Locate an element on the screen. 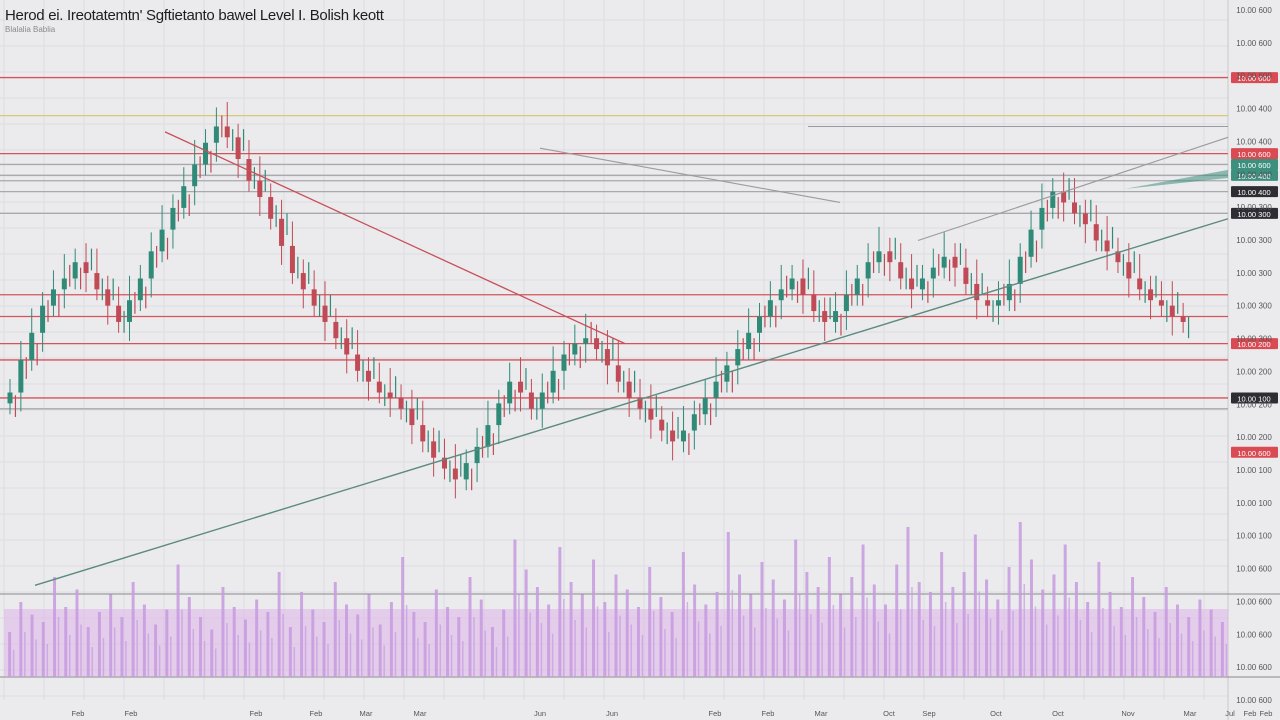 The image size is (1280, 720). projection-wedge is located at coordinates (1176, 179).